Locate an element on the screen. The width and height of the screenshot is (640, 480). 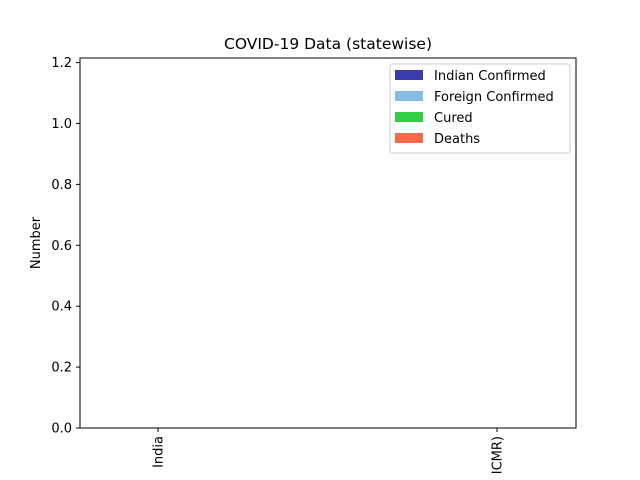
y-axis-label: Number is located at coordinates (36, 242).